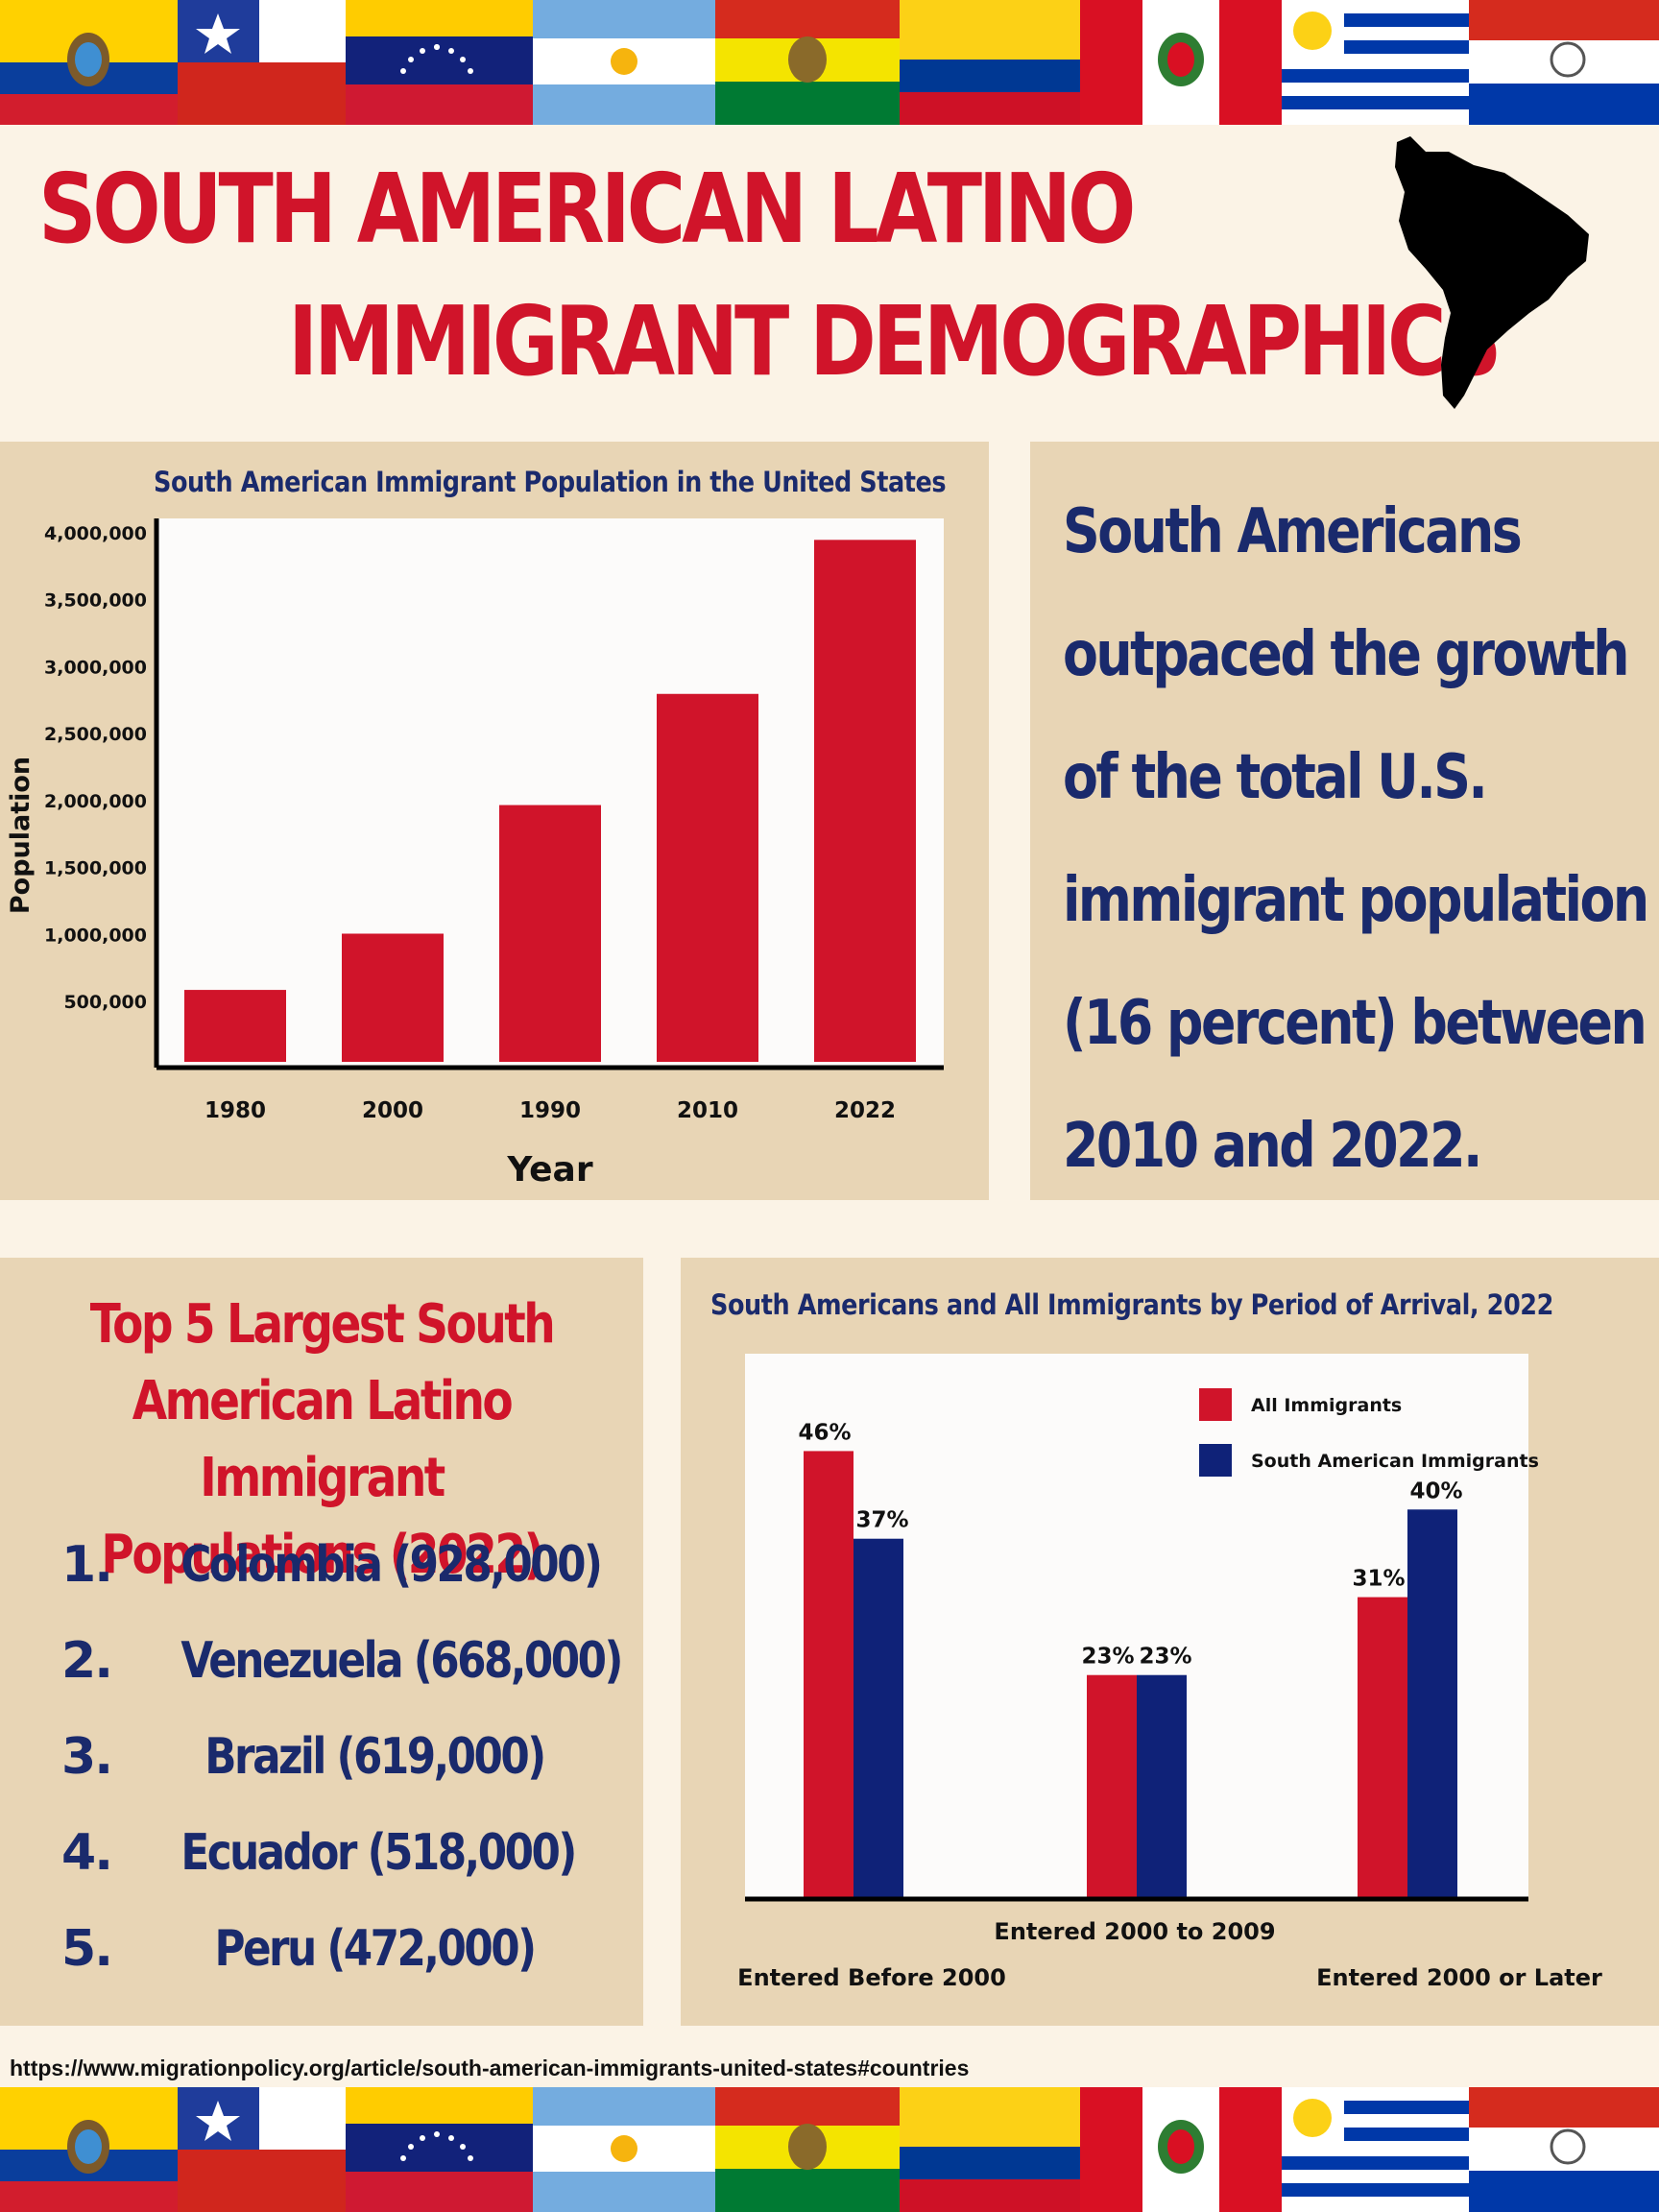 The image size is (1659, 2212). Describe the element at coordinates (95, 601) in the screenshot. I see `y-tick-label: 3,500,000` at that location.